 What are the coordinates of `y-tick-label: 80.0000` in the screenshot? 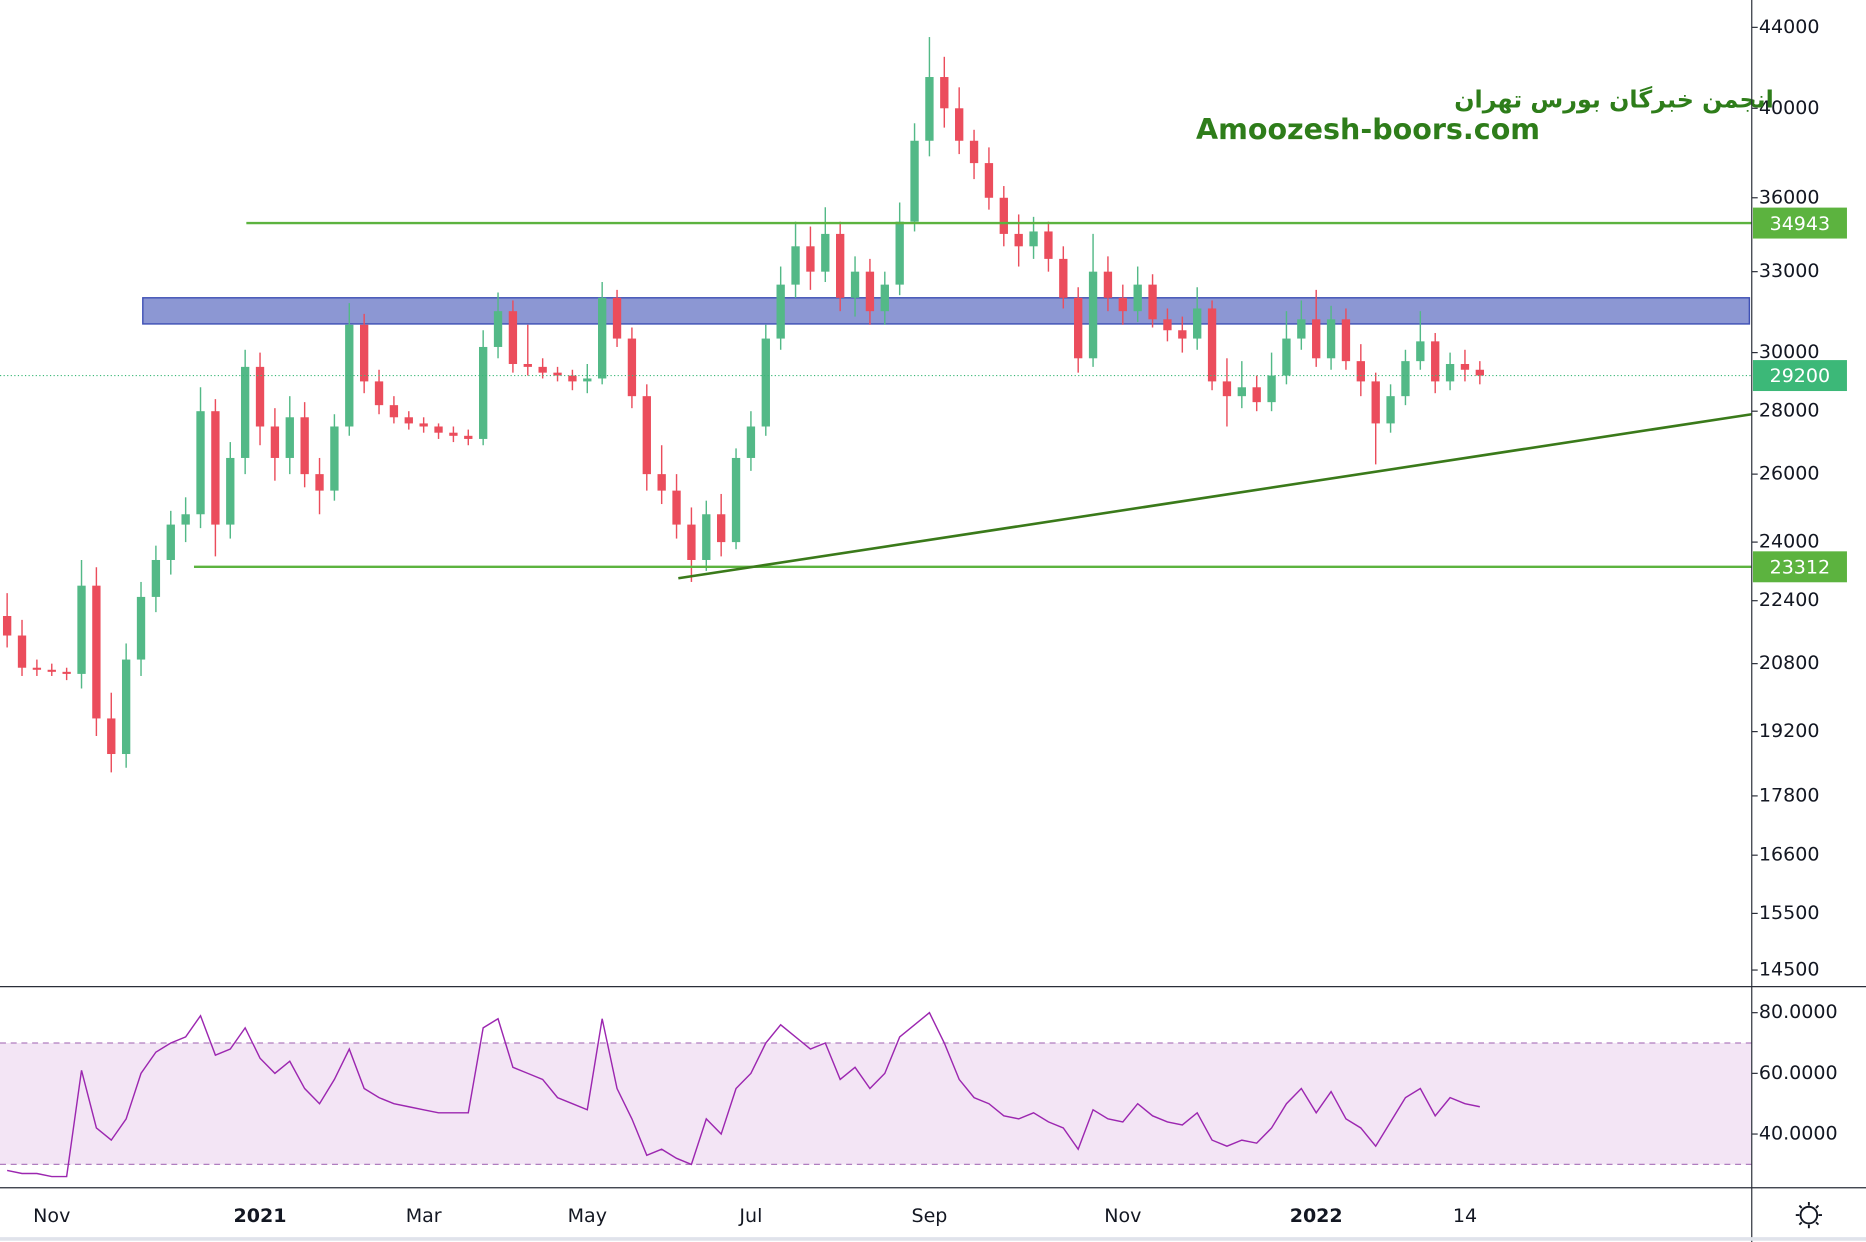 It's located at (1798, 1012).